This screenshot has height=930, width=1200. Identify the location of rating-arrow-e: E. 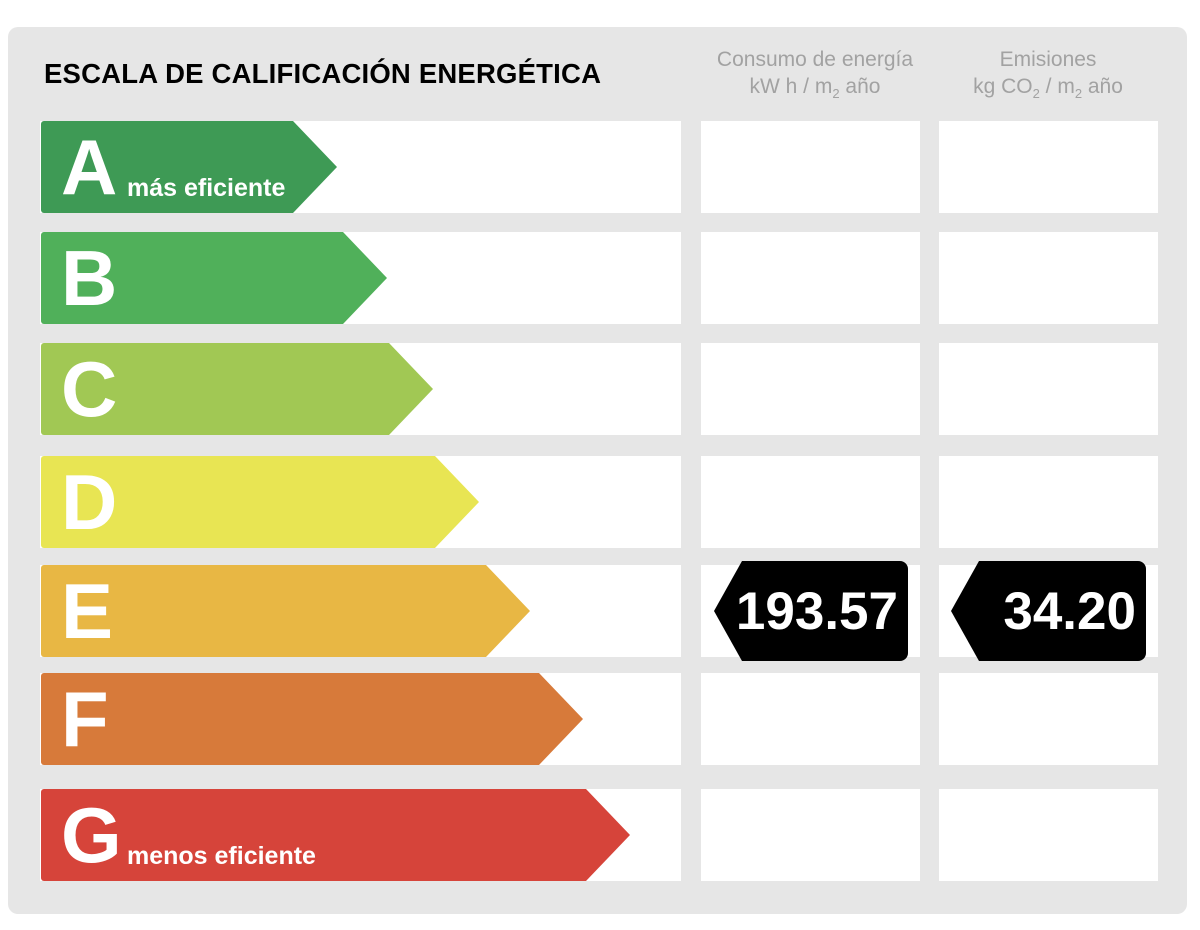
(285, 611).